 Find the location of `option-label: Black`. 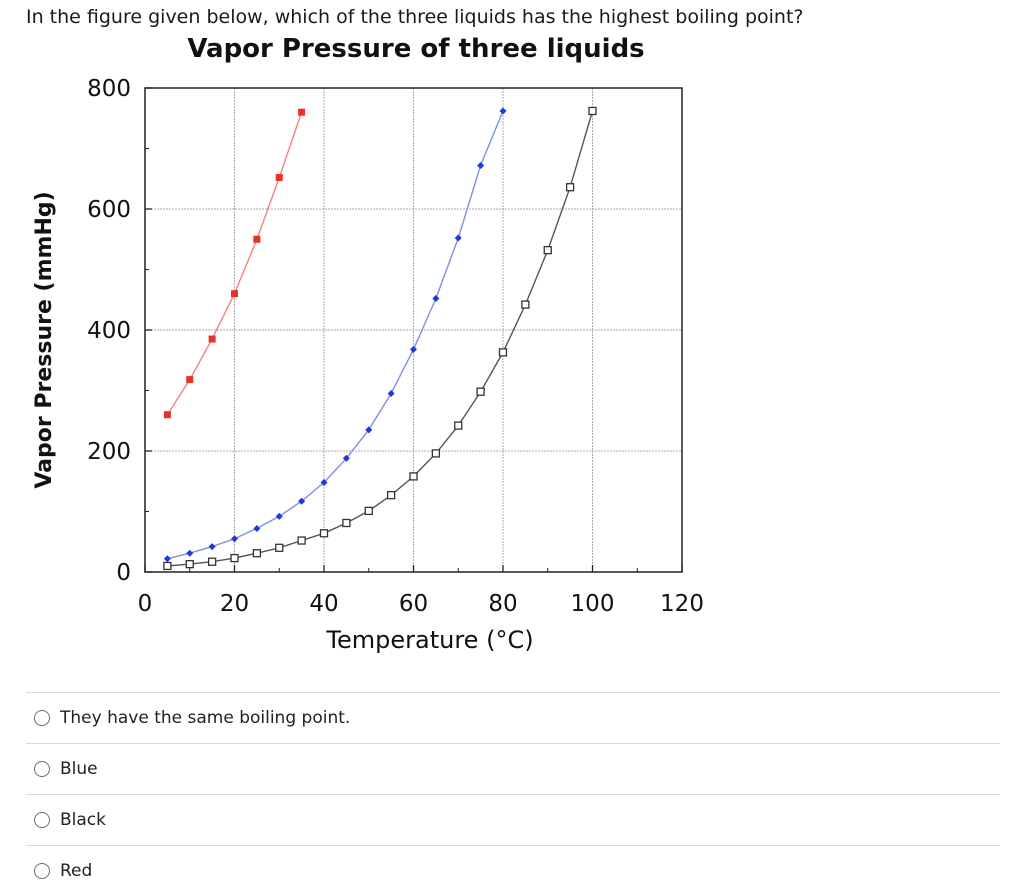

option-label: Black is located at coordinates (83, 820).